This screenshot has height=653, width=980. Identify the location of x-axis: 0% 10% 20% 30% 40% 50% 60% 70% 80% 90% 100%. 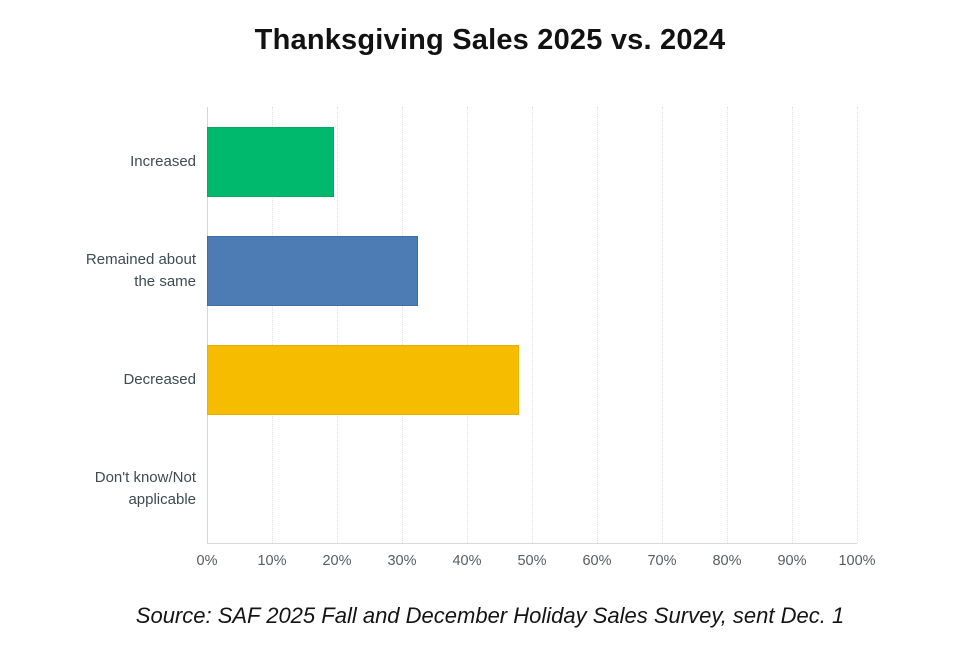
(536, 563).